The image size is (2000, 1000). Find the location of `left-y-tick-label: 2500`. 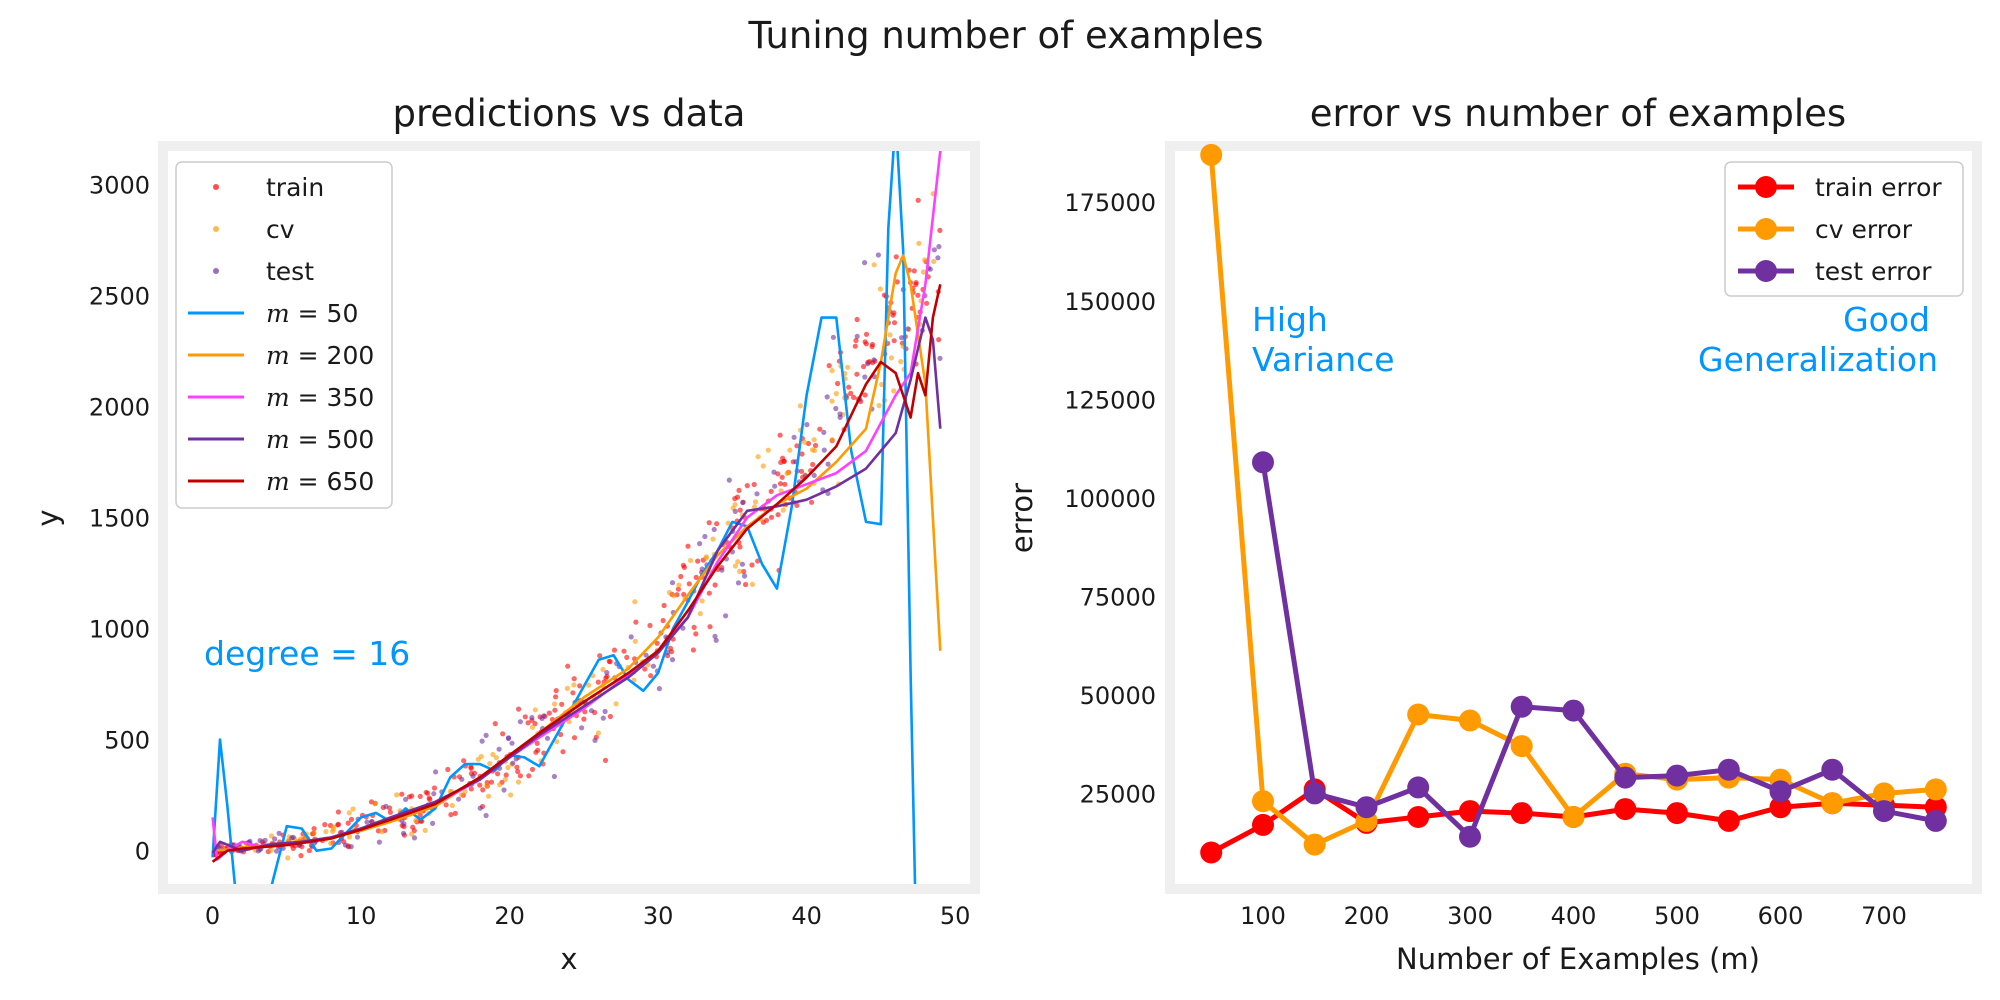

left-y-tick-label: 2500 is located at coordinates (119, 296).